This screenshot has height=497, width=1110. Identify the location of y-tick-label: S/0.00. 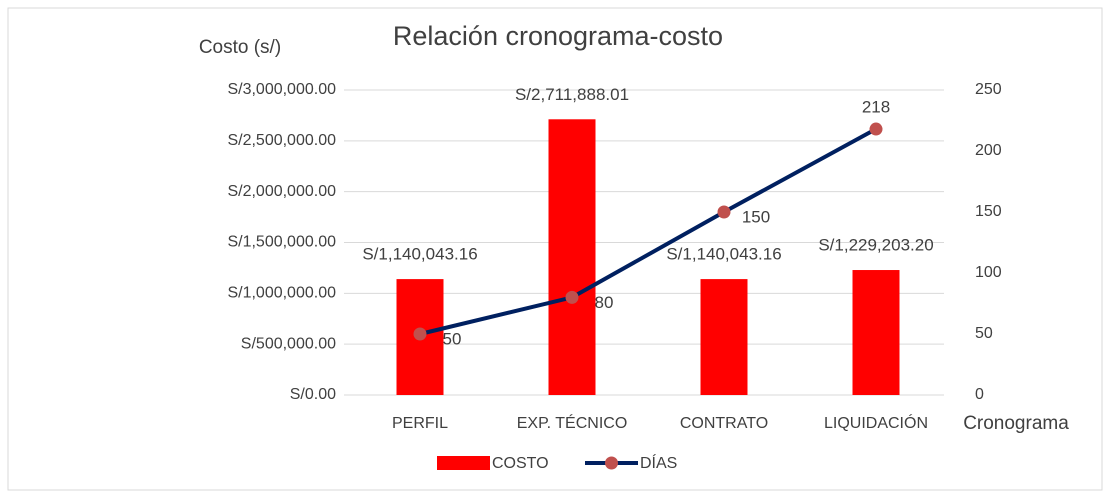
(313, 394).